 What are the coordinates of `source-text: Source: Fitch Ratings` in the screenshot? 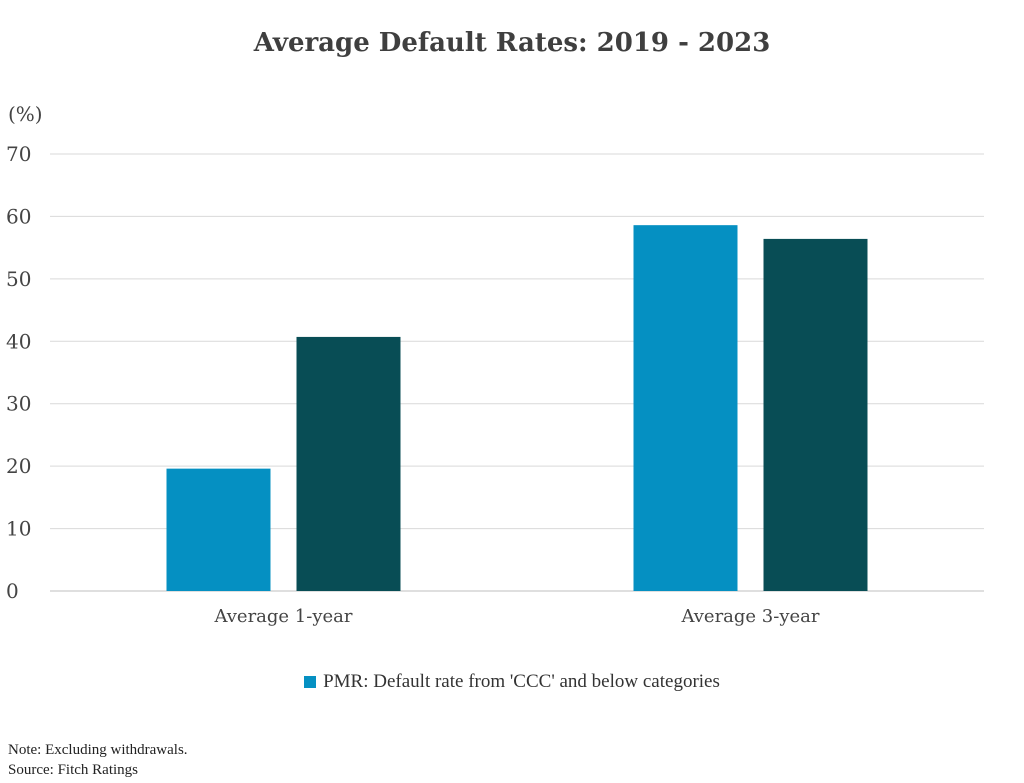 It's located at (73, 770).